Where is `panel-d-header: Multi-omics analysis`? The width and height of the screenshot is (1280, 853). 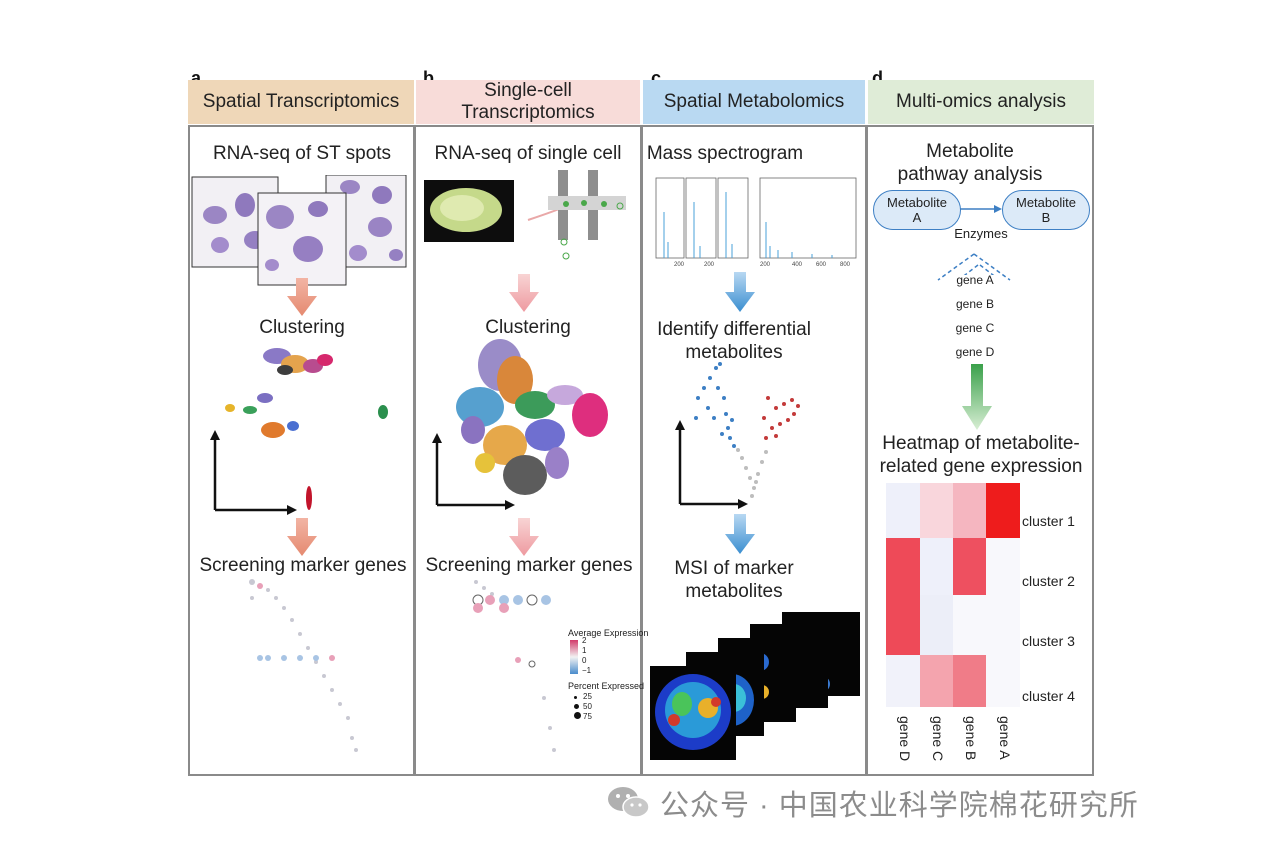 panel-d-header: Multi-omics analysis is located at coordinates (981, 102).